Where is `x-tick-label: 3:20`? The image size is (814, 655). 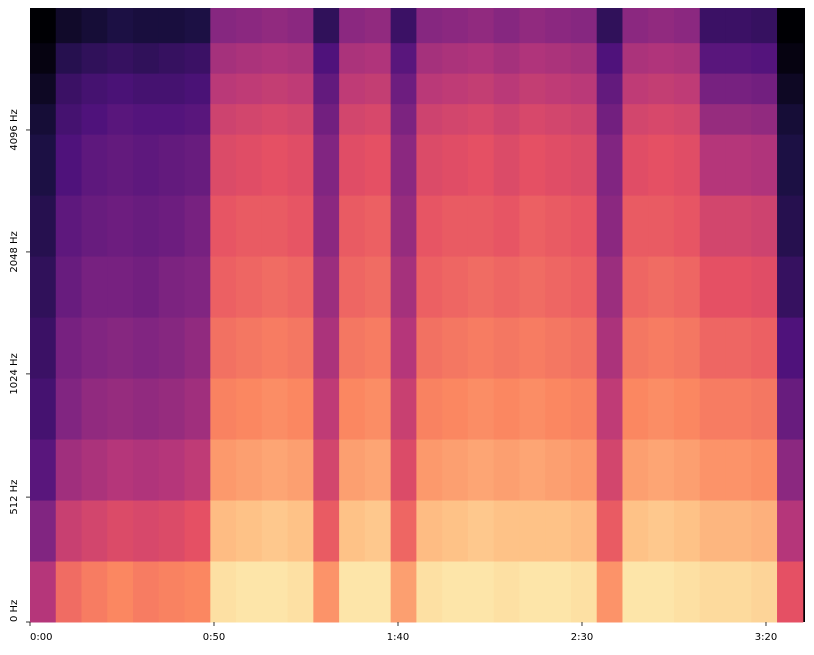 x-tick-label: 3:20 is located at coordinates (766, 637).